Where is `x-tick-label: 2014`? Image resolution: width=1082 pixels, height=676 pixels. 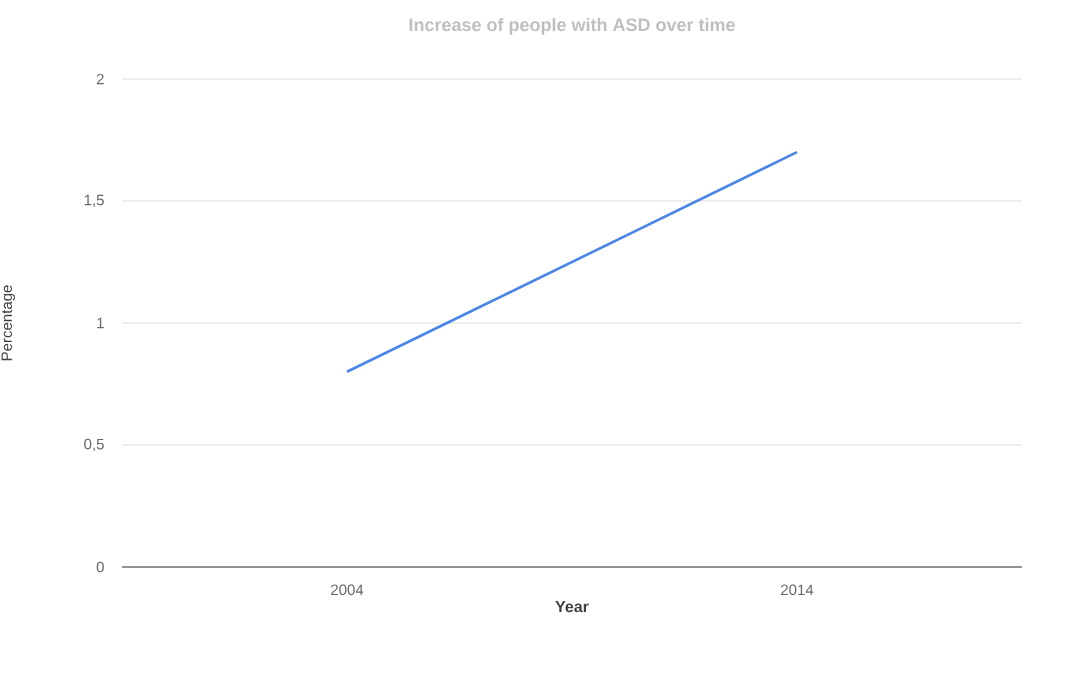 x-tick-label: 2014 is located at coordinates (797, 590).